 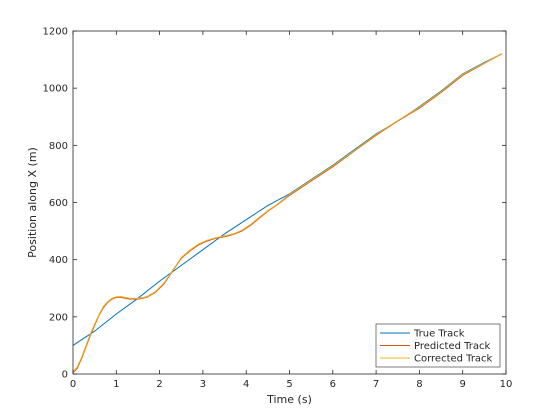 What do you see at coordinates (55, 89) in the screenshot?
I see `y-tick-label: 1000` at bounding box center [55, 89].